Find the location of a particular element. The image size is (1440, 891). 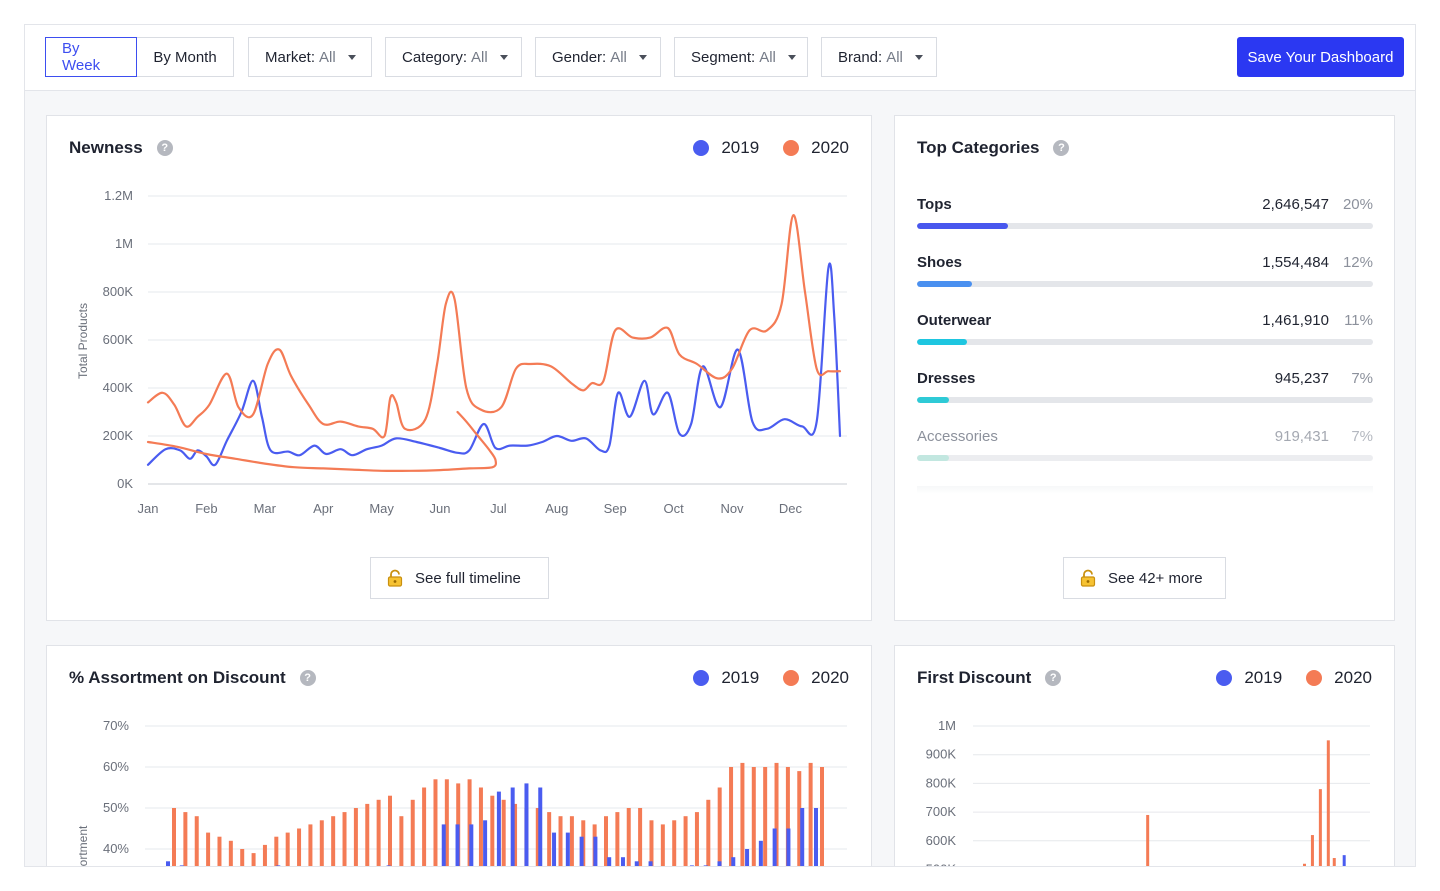

category-filter: Category: All is located at coordinates (453, 57).